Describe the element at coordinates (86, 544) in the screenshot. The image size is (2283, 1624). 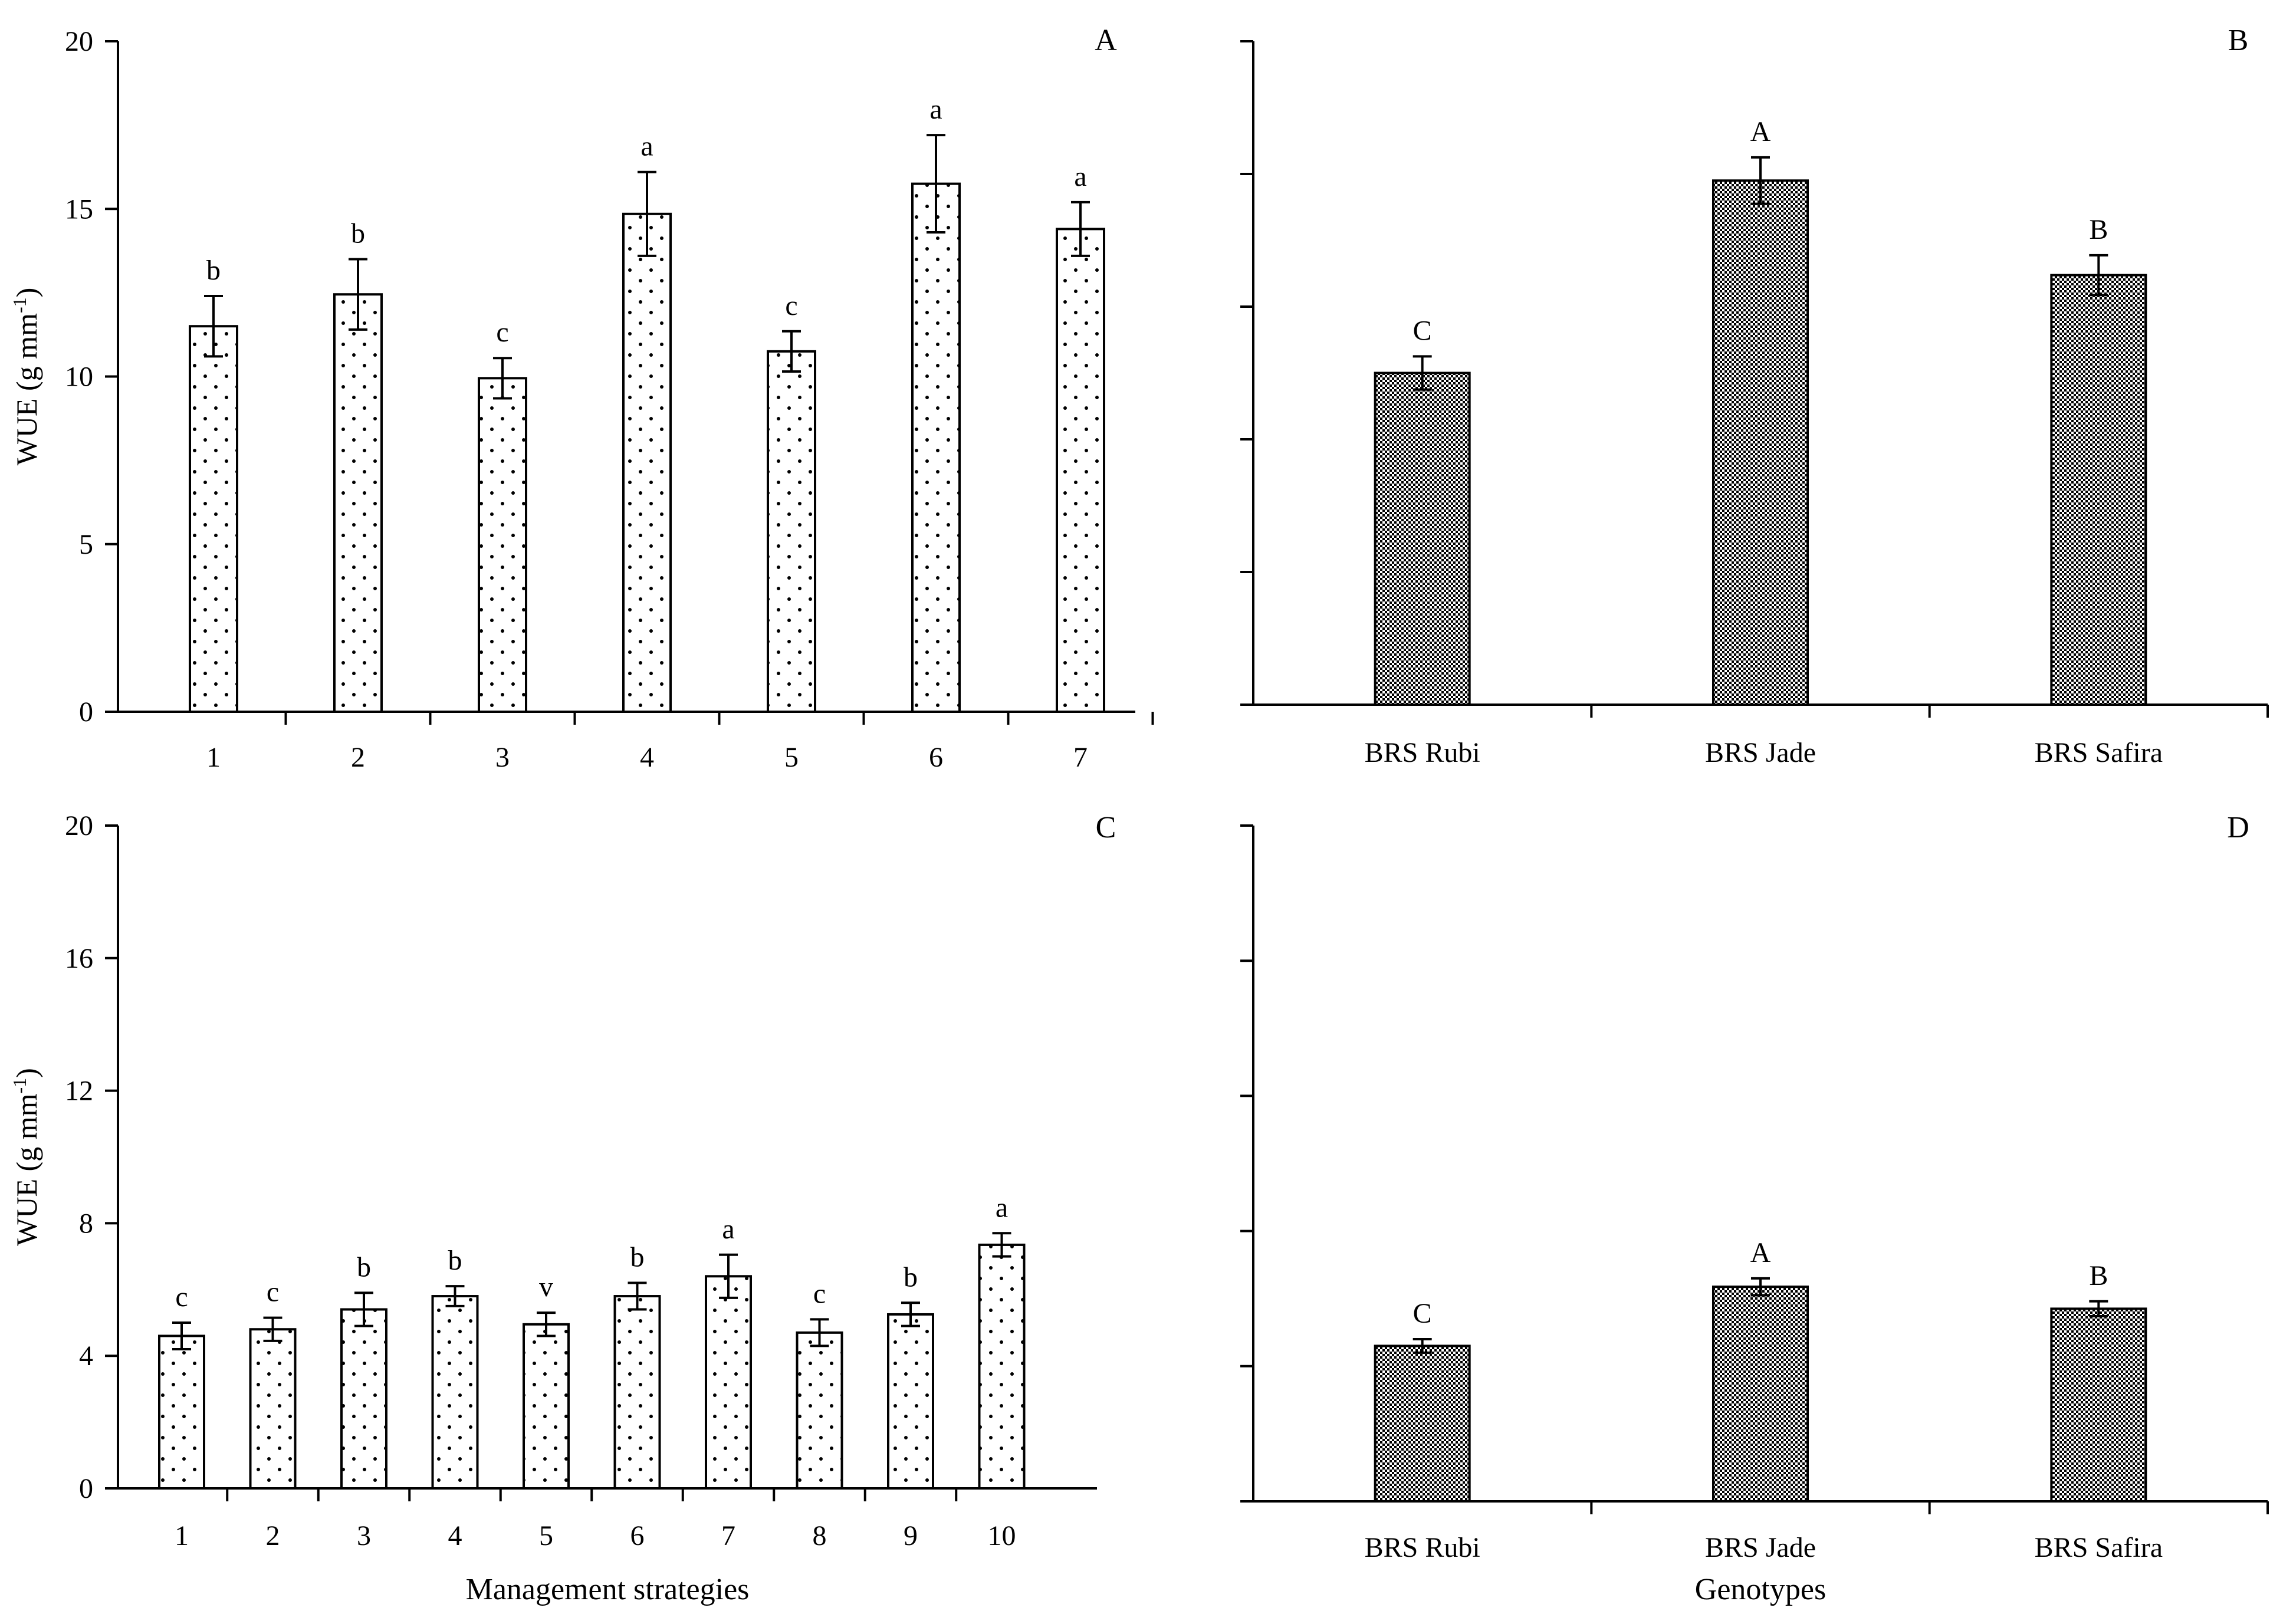
I see `y-tick-label: 5` at that location.